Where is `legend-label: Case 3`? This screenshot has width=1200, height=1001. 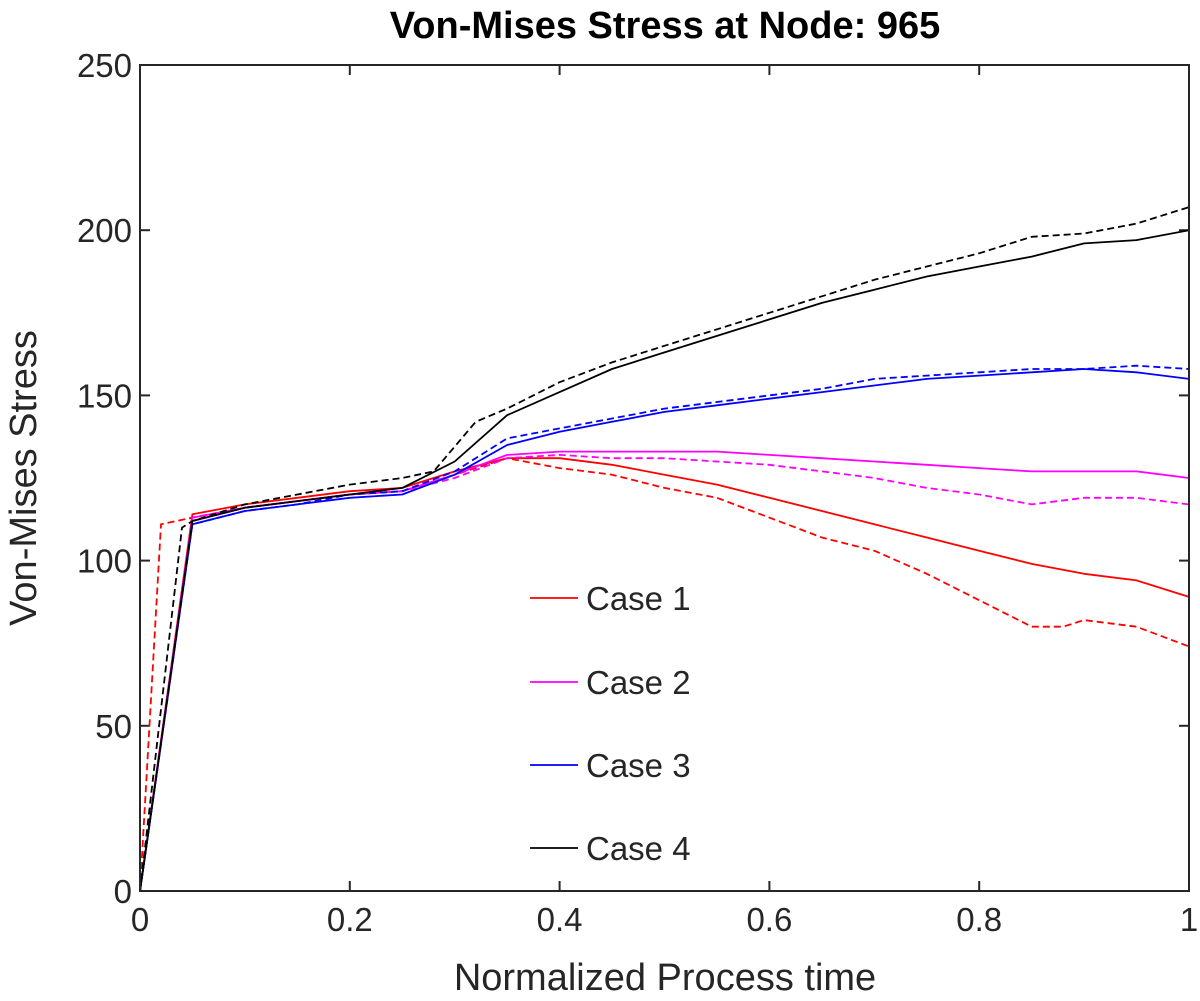
legend-label: Case 3 is located at coordinates (638, 765).